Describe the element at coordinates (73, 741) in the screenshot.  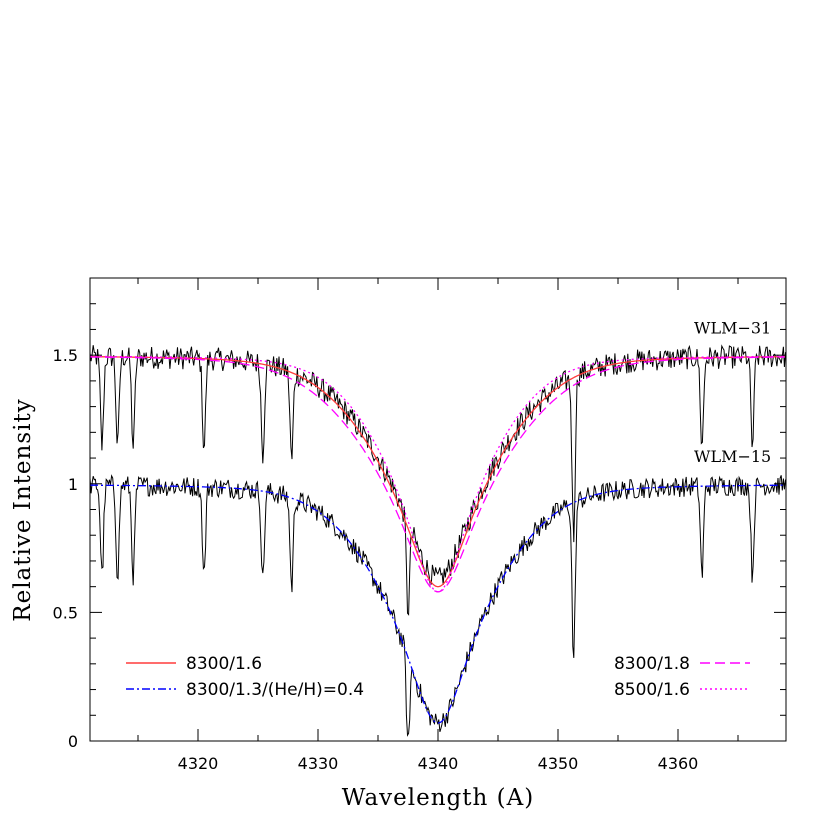
I see `y-tick-label: 0` at that location.